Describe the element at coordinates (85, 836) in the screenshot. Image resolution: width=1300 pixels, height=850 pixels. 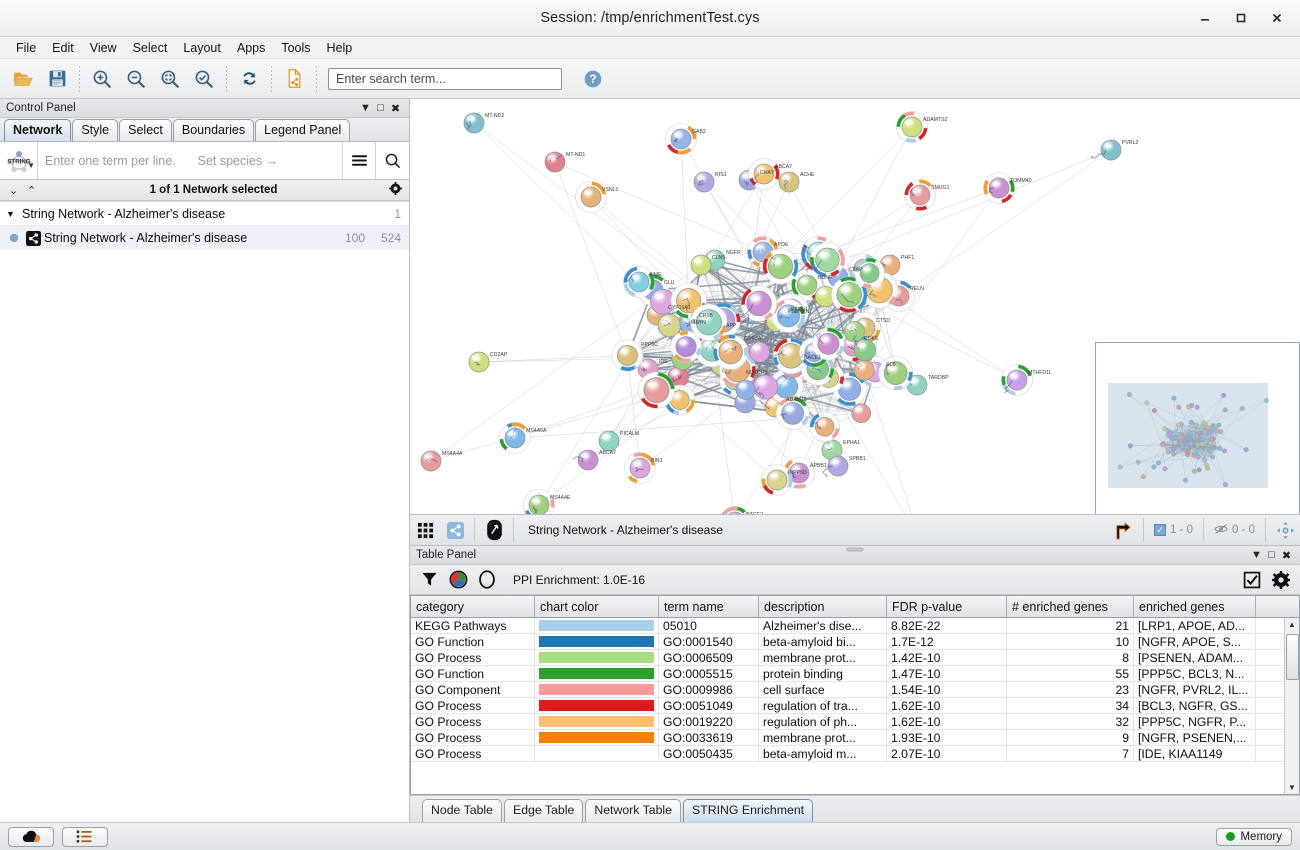
I see `list-icon` at that location.